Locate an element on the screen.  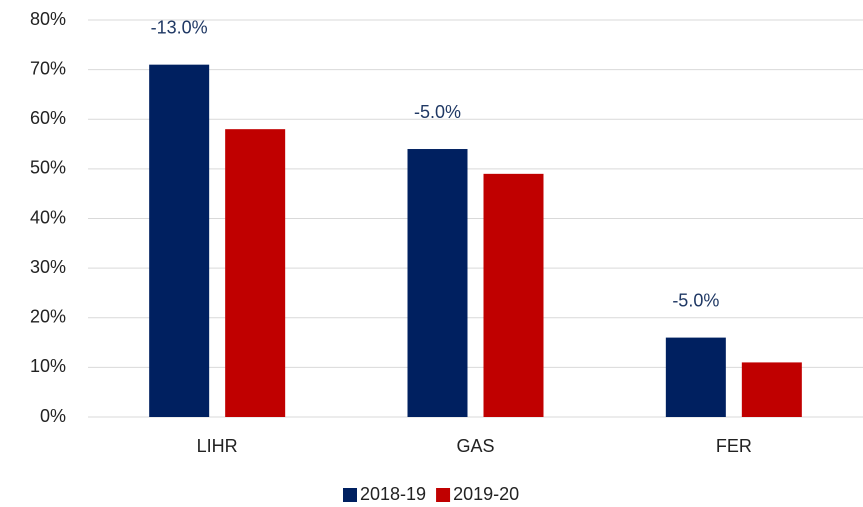
y-tick-label: 40% is located at coordinates (48, 217).